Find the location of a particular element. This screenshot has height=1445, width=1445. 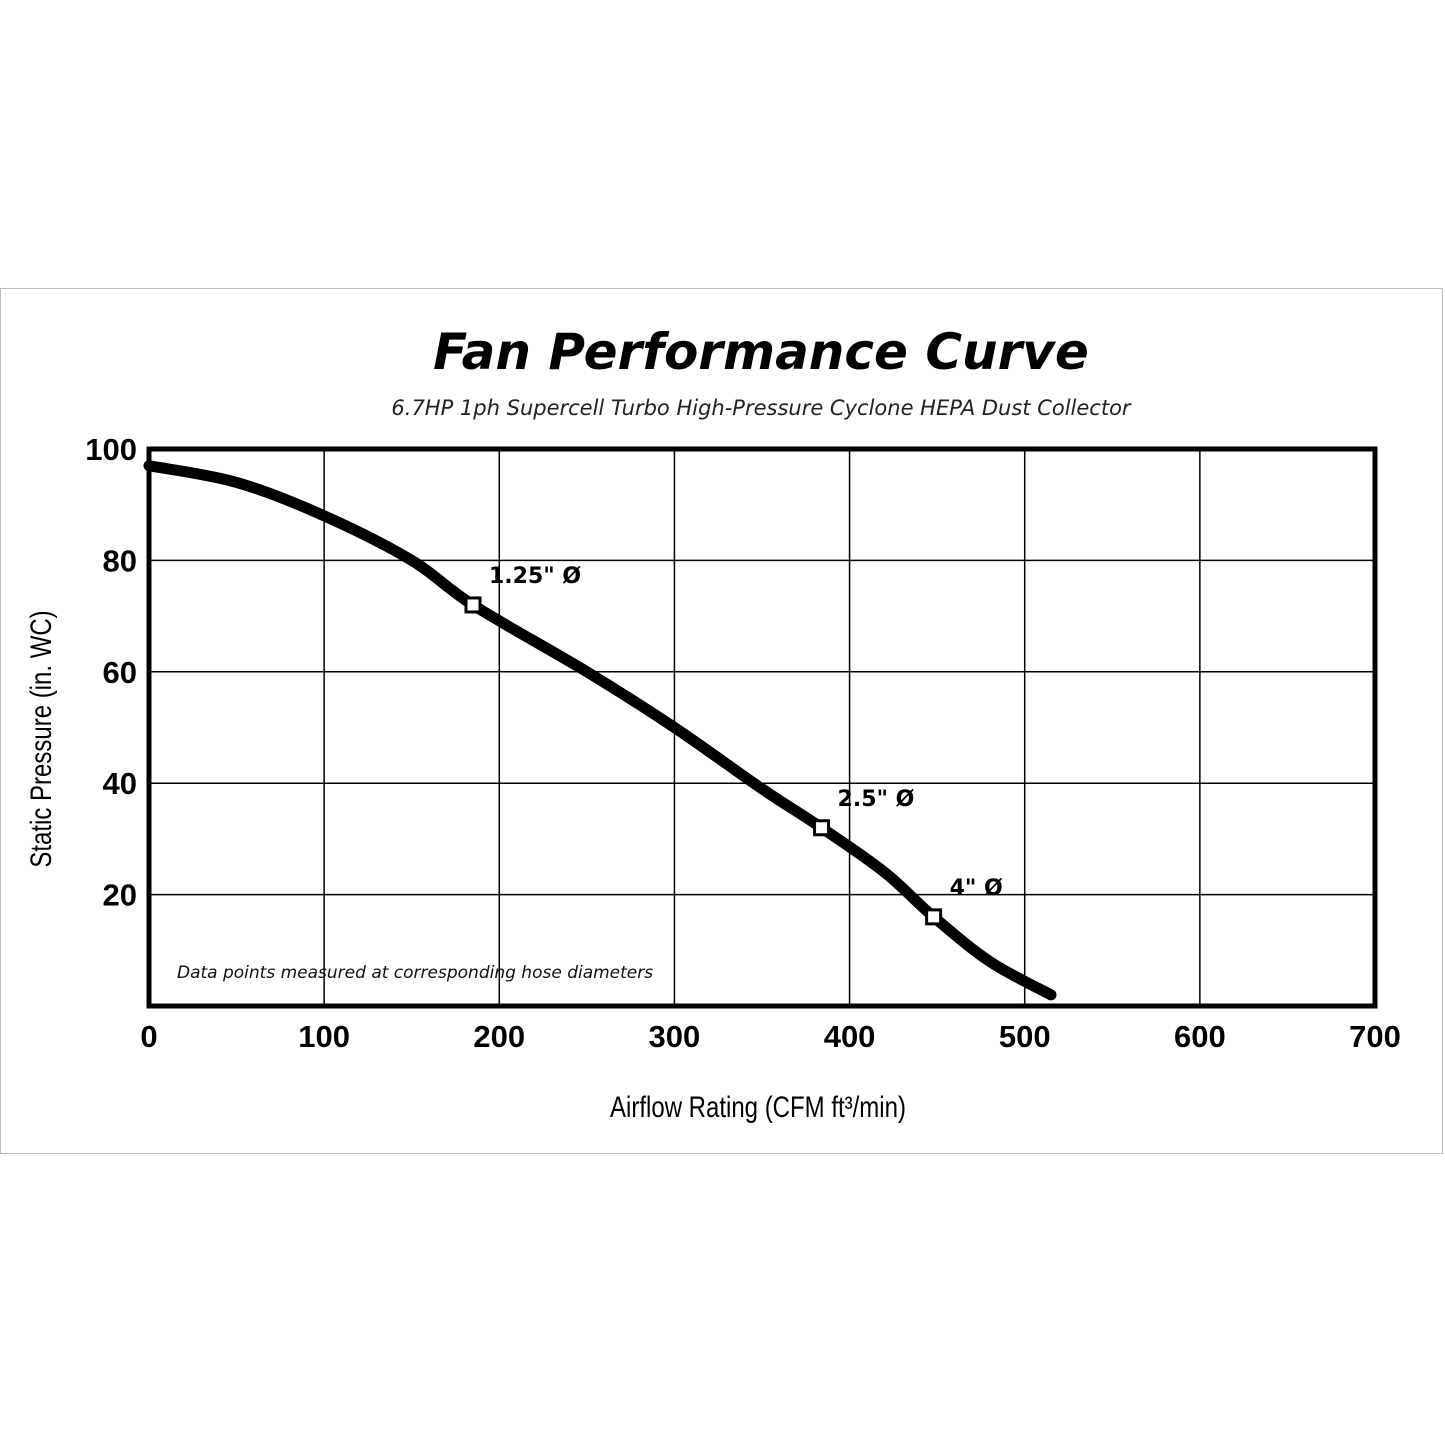

data-point-label: 1.25" Ø is located at coordinates (535, 576).